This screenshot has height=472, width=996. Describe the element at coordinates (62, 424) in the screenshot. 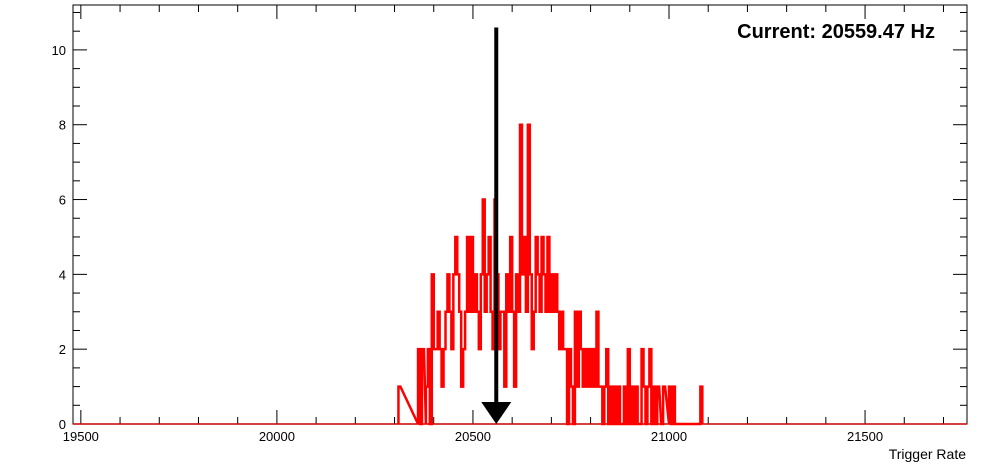

I see `y-tick-label: 0` at that location.